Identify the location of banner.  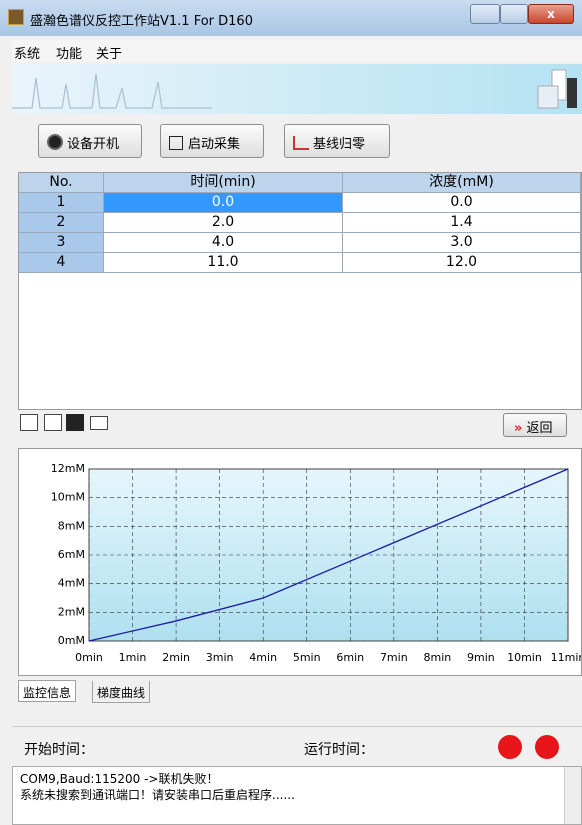
(297, 89).